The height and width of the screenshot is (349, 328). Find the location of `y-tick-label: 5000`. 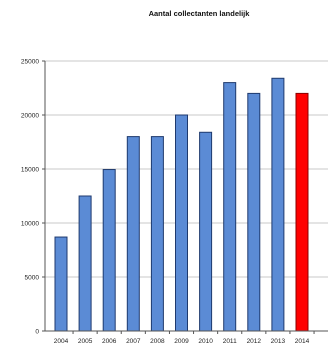

y-tick-label: 5000 is located at coordinates (32, 277).